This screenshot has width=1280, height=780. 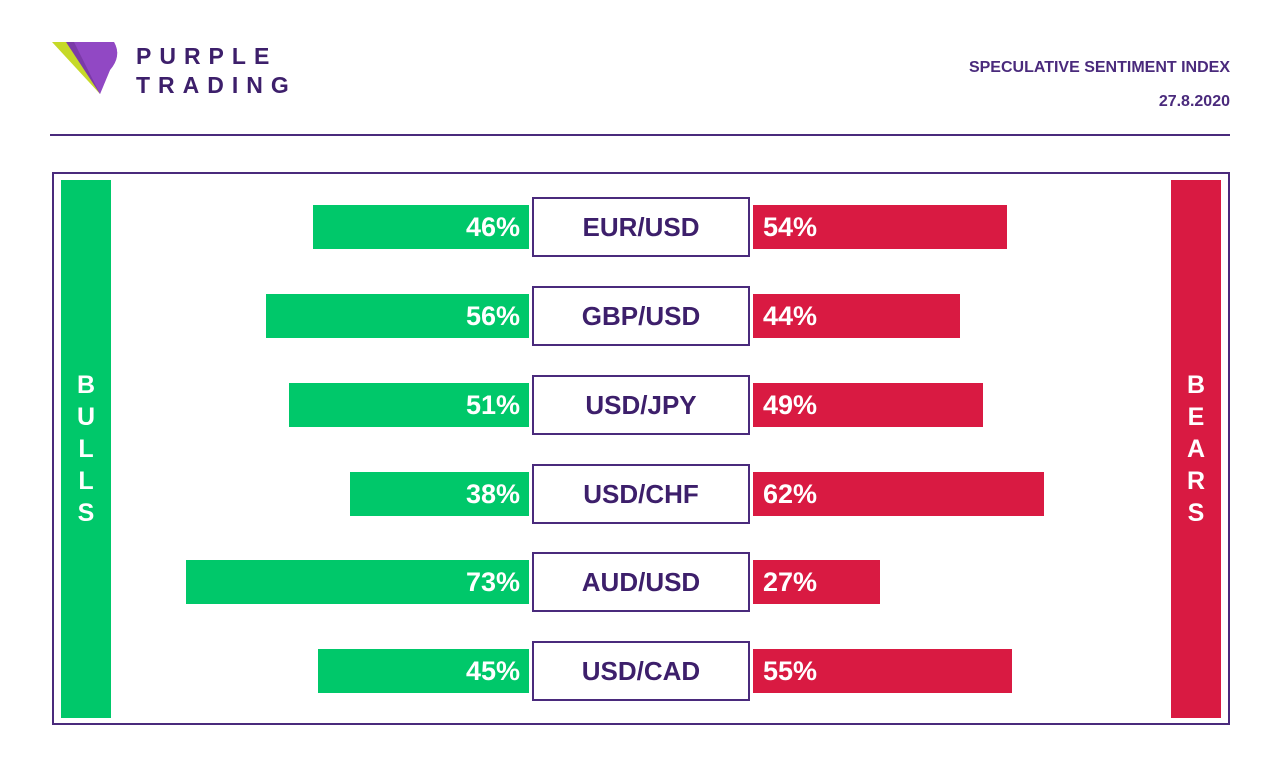 I want to click on bulls-label: BULLS, so click(x=86, y=449).